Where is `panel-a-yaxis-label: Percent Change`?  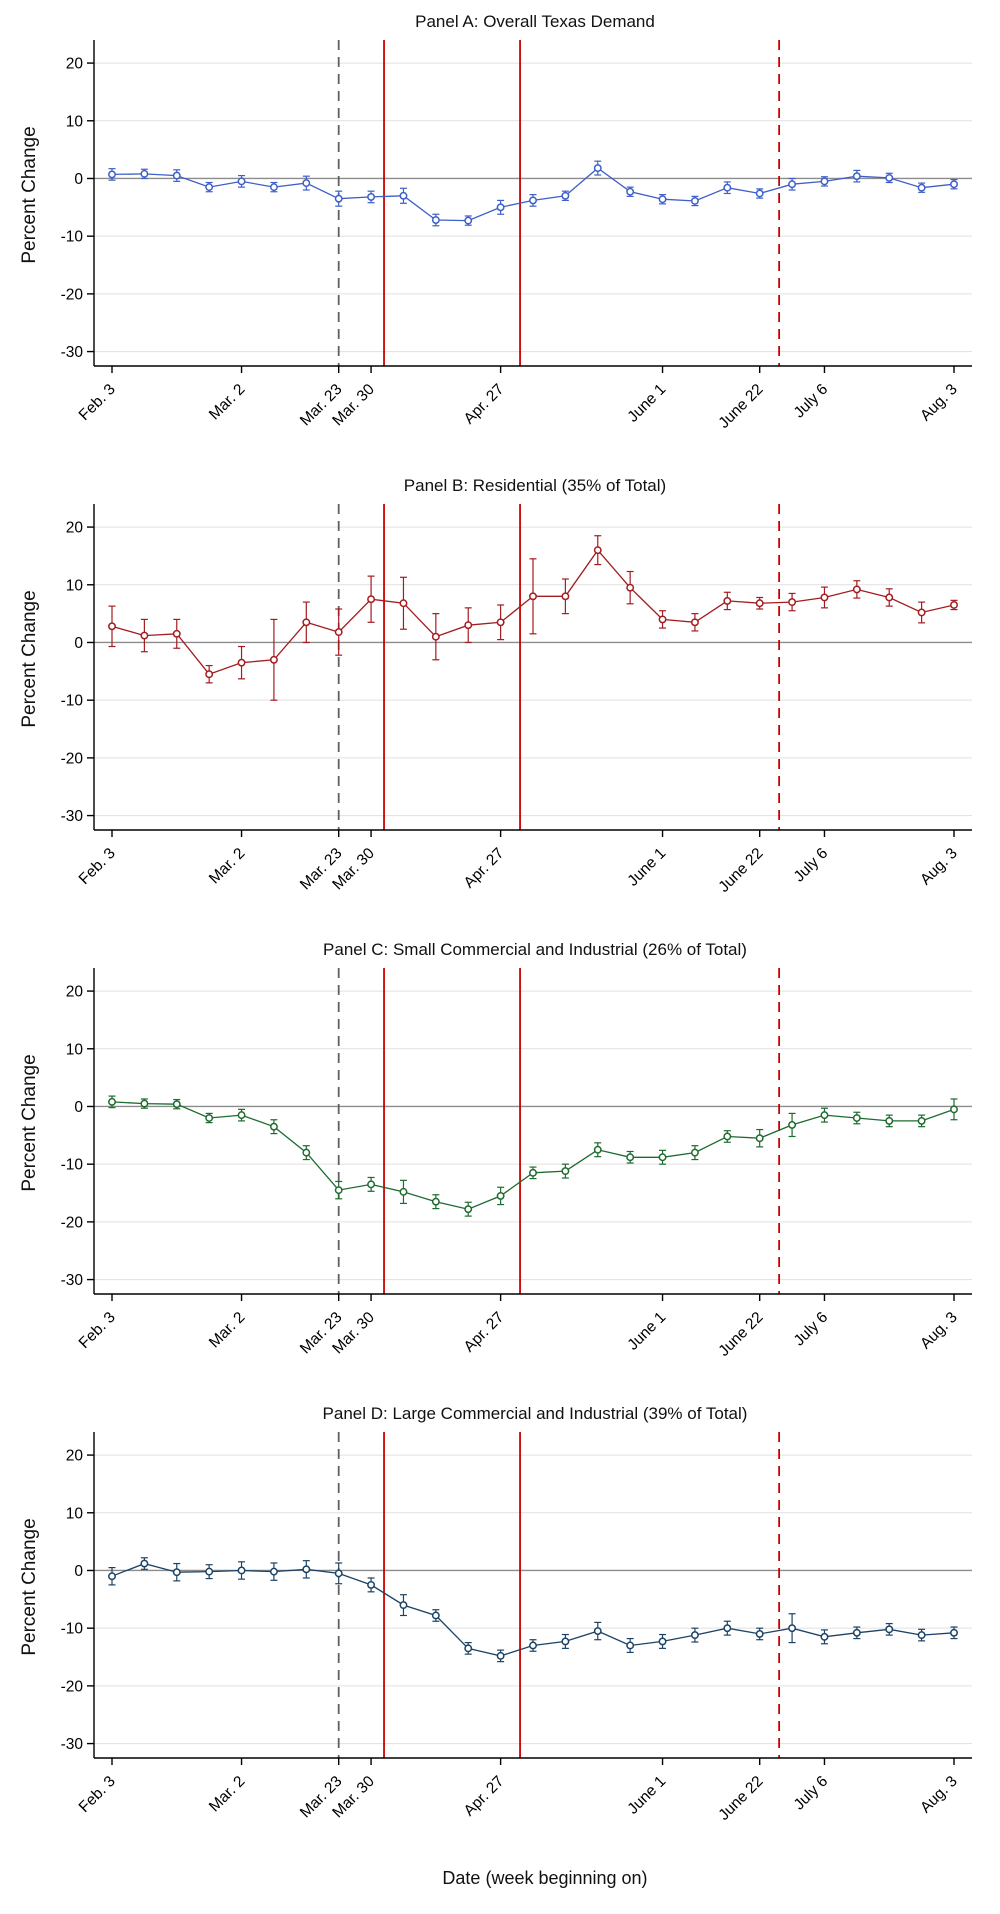
panel-a-yaxis-label: Percent Change is located at coordinates (29, 195).